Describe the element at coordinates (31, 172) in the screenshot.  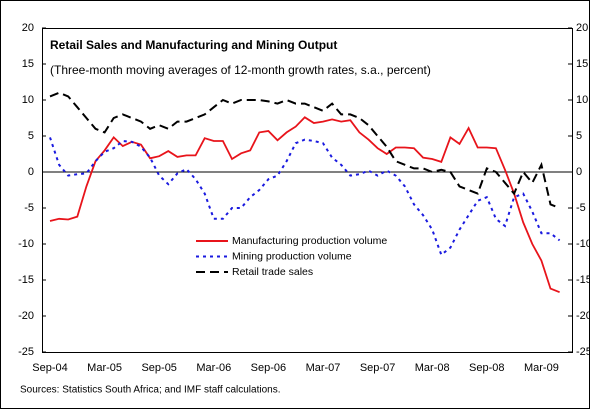
I see `y-tick-label: 0` at that location.